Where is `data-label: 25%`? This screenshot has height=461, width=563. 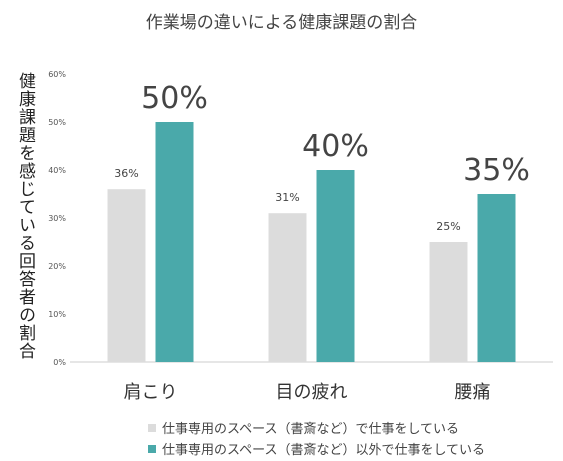
data-label: 25% is located at coordinates (448, 226).